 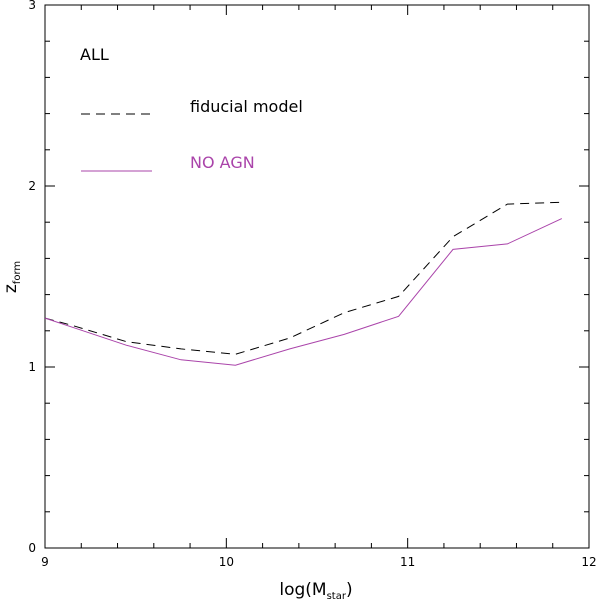 I want to click on x-tick-label: 12, so click(x=588, y=562).